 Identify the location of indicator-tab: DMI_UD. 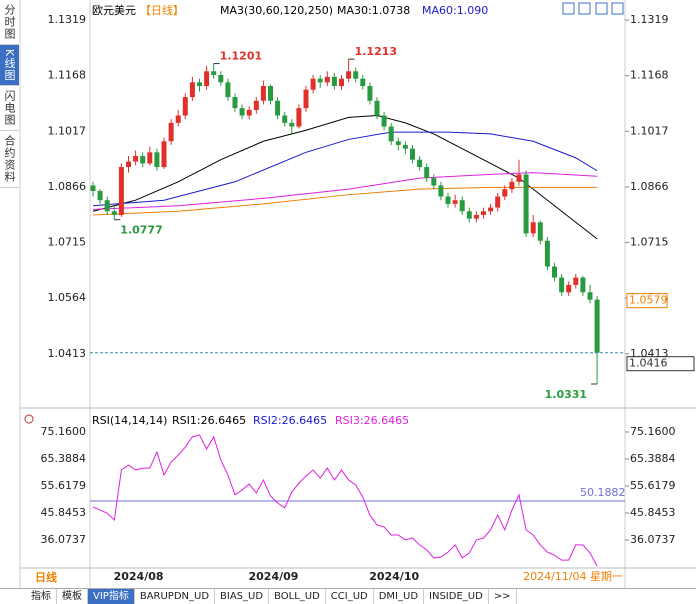
(399, 596).